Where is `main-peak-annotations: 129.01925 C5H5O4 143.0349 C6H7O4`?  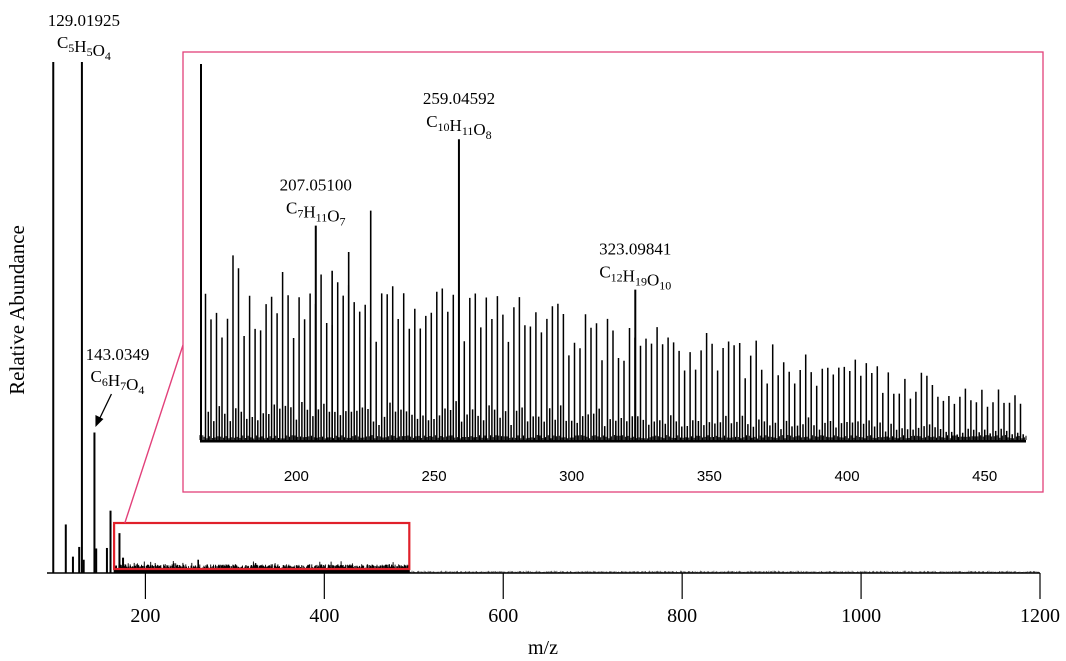 main-peak-annotations: 129.01925 C5H5O4 143.0349 C6H7O4 is located at coordinates (99, 219).